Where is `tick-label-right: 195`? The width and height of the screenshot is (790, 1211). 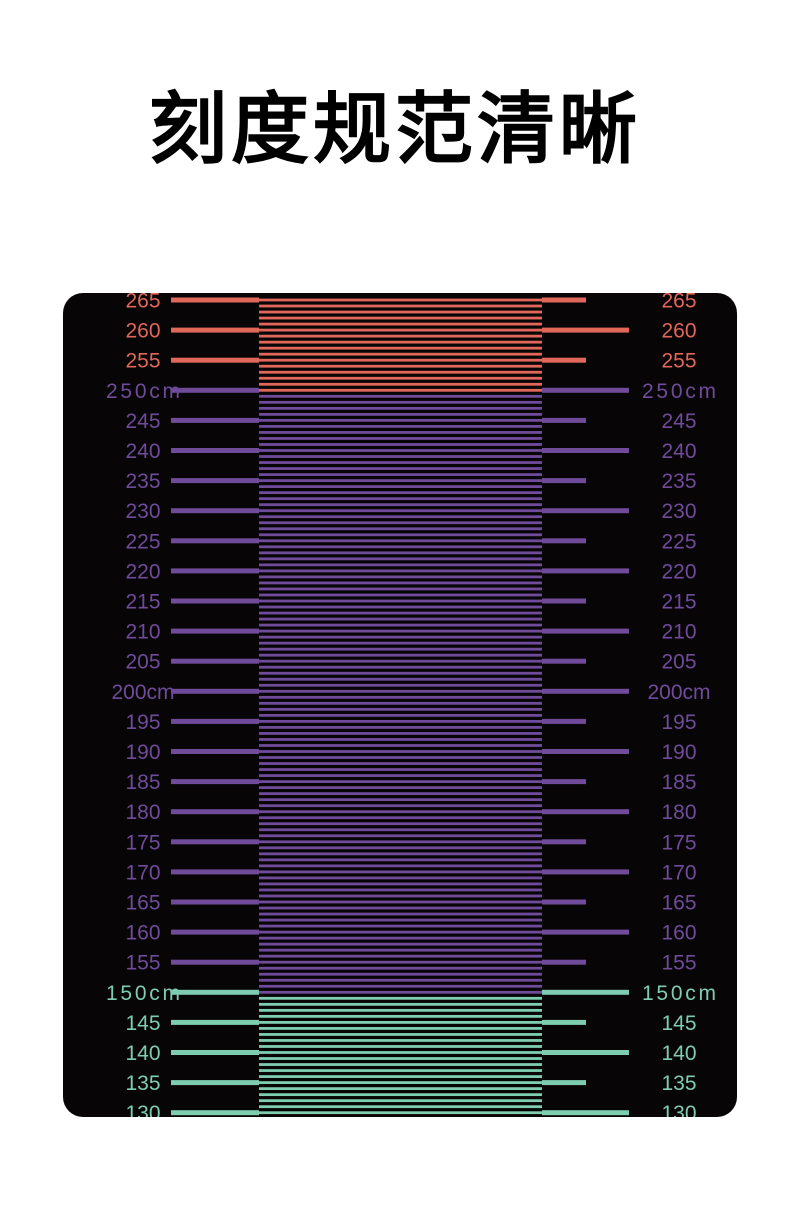
tick-label-right: 195 is located at coordinates (678, 722).